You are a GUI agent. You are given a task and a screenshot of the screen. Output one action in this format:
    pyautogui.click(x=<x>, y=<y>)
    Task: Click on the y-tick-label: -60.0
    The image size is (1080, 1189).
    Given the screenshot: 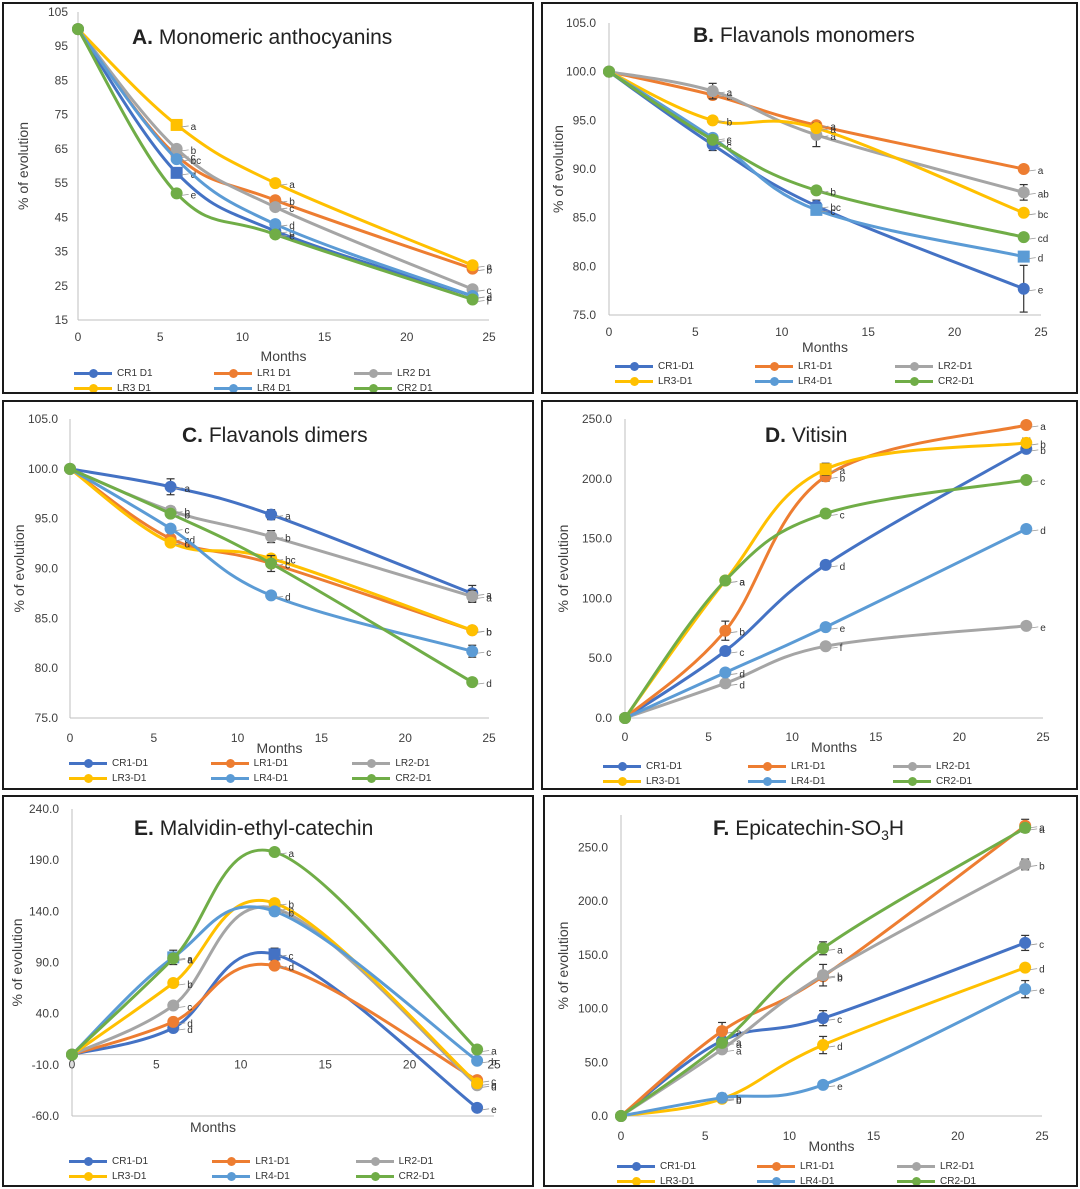 What is the action you would take?
    pyautogui.click(x=46, y=1116)
    